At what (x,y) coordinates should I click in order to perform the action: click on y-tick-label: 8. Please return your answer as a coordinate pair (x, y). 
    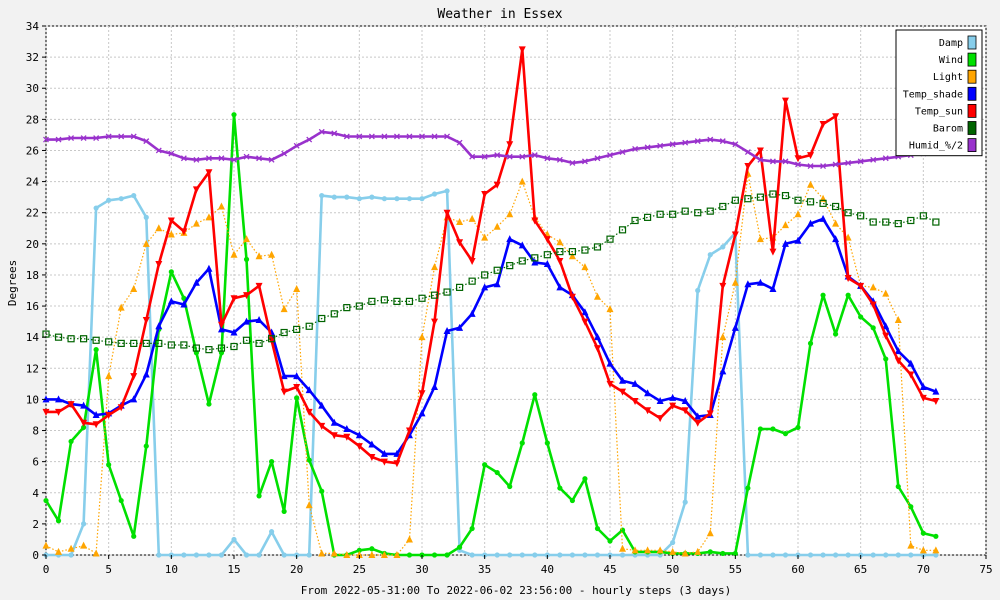
    Looking at the image, I should click on (35, 431).